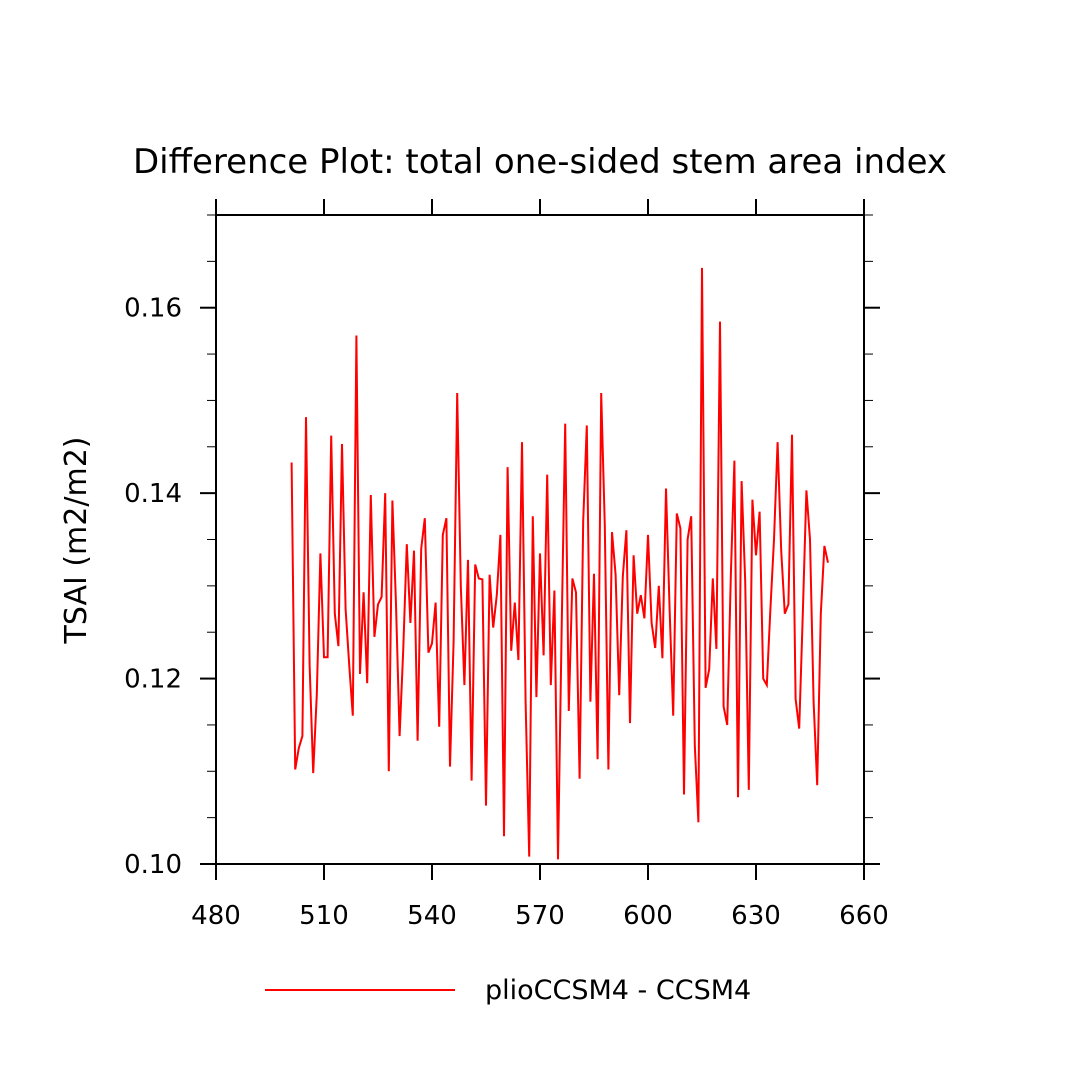 This screenshot has width=1080, height=1080. Describe the element at coordinates (432, 916) in the screenshot. I see `x-tick-label: 540` at that location.